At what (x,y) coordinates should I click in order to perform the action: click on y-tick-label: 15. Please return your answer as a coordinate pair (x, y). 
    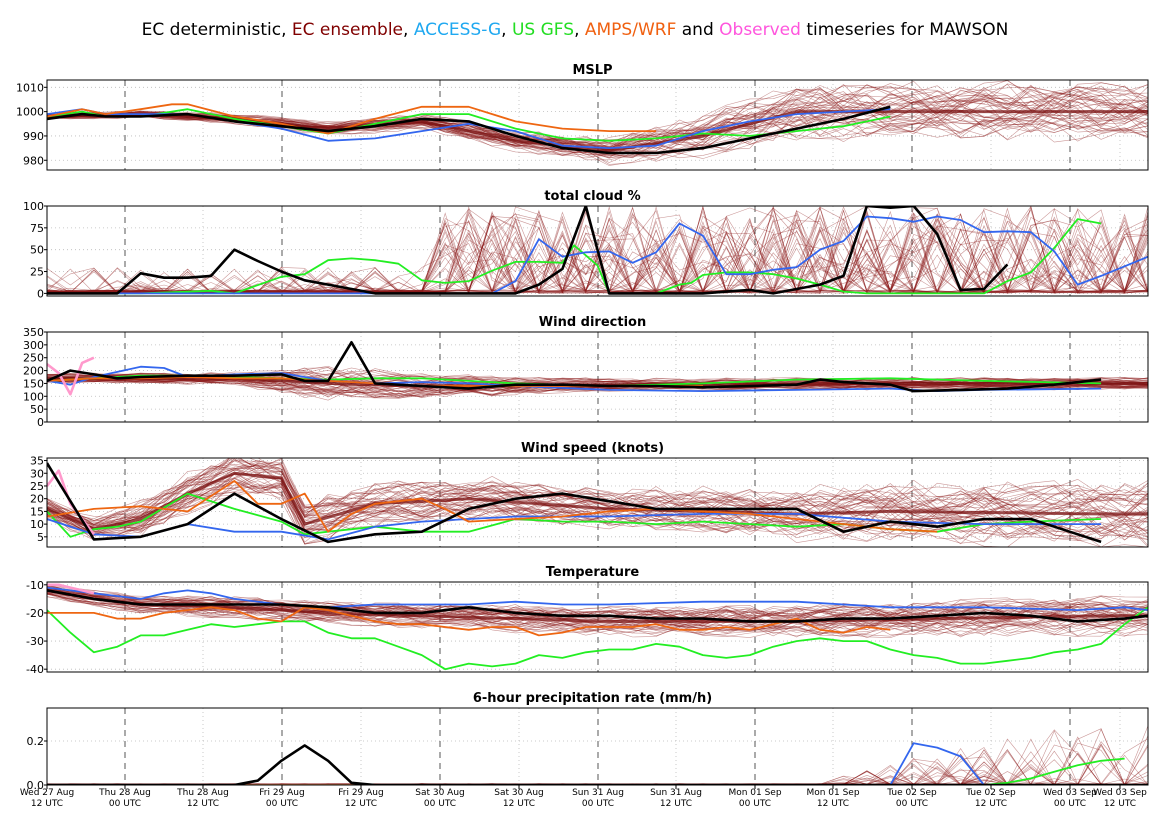
    Looking at the image, I should click on (37, 511).